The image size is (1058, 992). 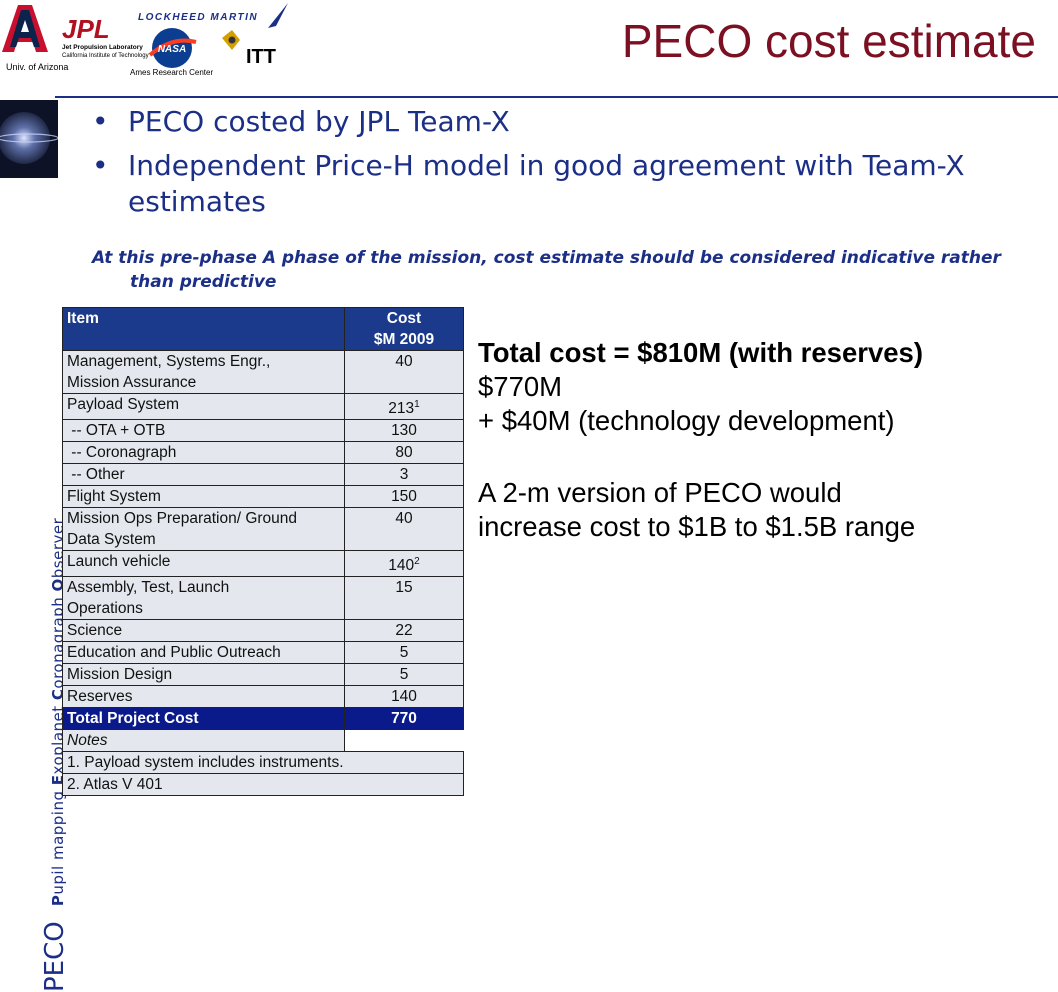 What do you see at coordinates (96, 475) in the screenshot?
I see `row-item-line: -- Other` at bounding box center [96, 475].